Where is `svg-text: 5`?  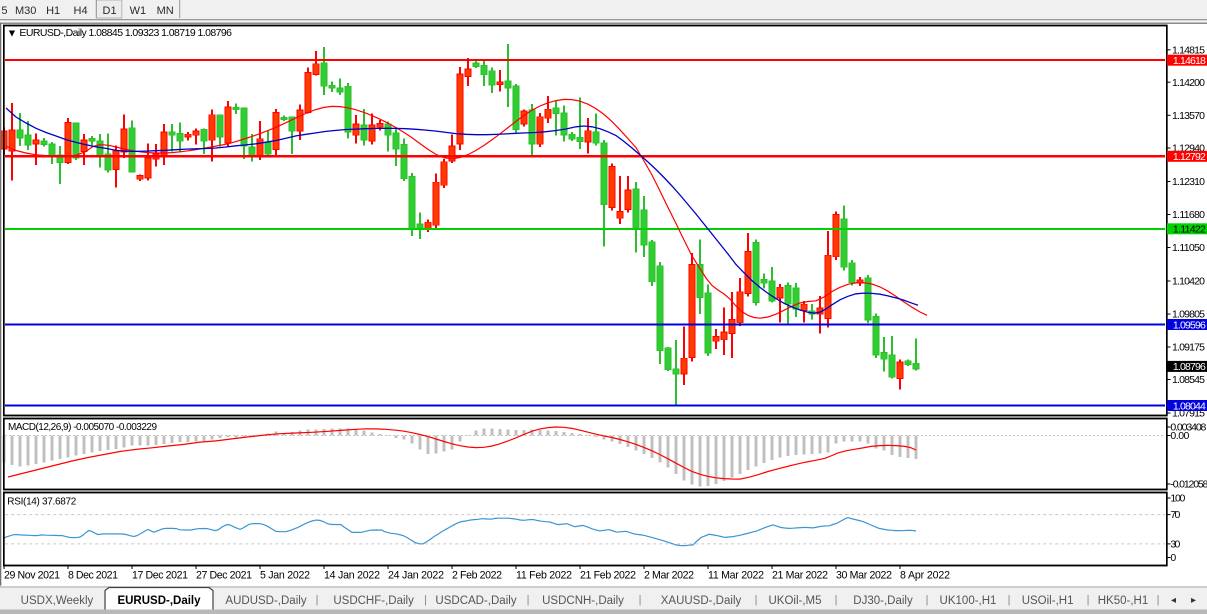
svg-text: 5 is located at coordinates (4, 11).